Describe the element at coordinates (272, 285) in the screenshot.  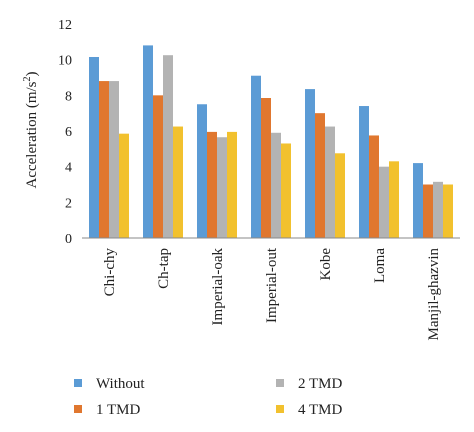
I see `x-category-label: Imperial-out` at that location.